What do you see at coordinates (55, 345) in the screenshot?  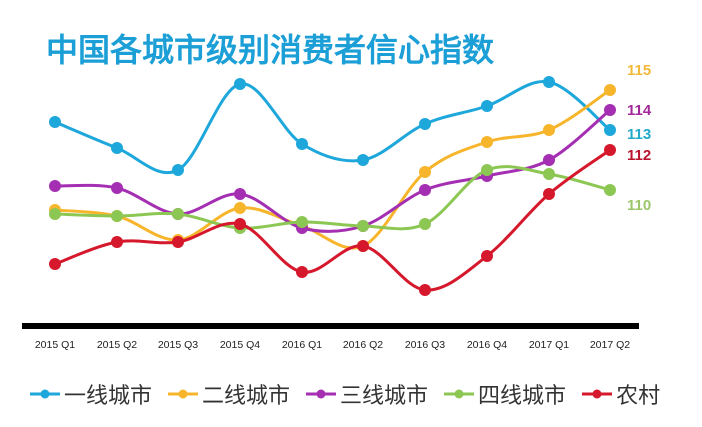 I see `x-tick-label: 2015 Q1` at bounding box center [55, 345].